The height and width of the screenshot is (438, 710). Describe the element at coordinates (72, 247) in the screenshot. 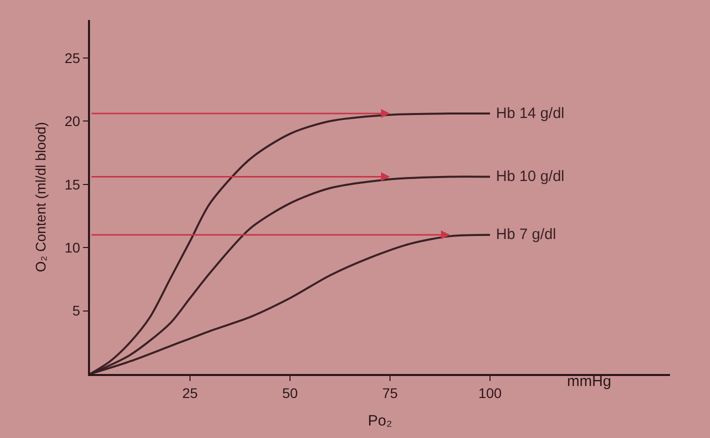

I see `y-tick-label: 10` at that location.